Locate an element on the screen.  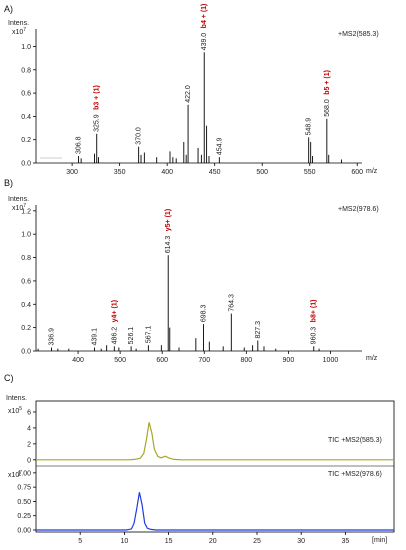
b-y-tick-label: 0.6 is located at coordinates (26, 281).